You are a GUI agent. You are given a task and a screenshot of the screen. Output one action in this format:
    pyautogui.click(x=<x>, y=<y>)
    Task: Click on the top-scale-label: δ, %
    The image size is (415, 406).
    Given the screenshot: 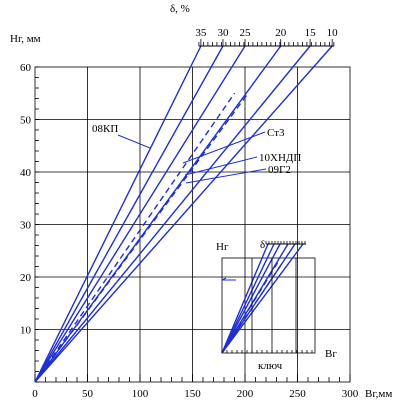 What is the action you would take?
    pyautogui.click(x=180, y=9)
    